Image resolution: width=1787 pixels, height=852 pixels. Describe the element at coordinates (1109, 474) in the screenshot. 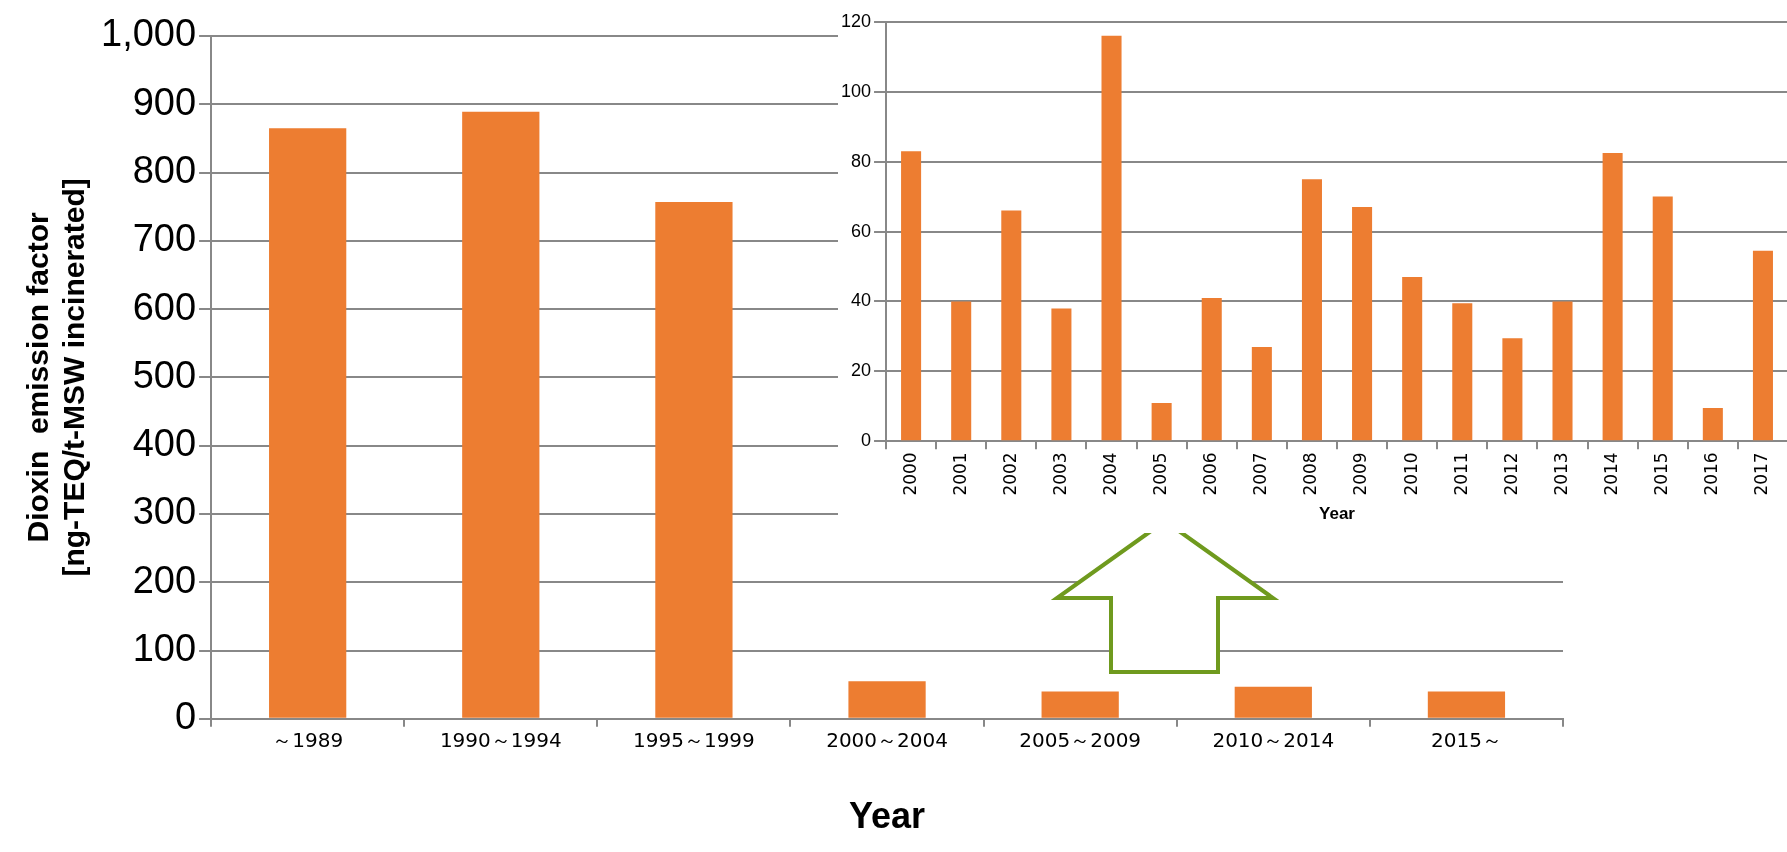

I see `x-tick-label: 2004` at that location.